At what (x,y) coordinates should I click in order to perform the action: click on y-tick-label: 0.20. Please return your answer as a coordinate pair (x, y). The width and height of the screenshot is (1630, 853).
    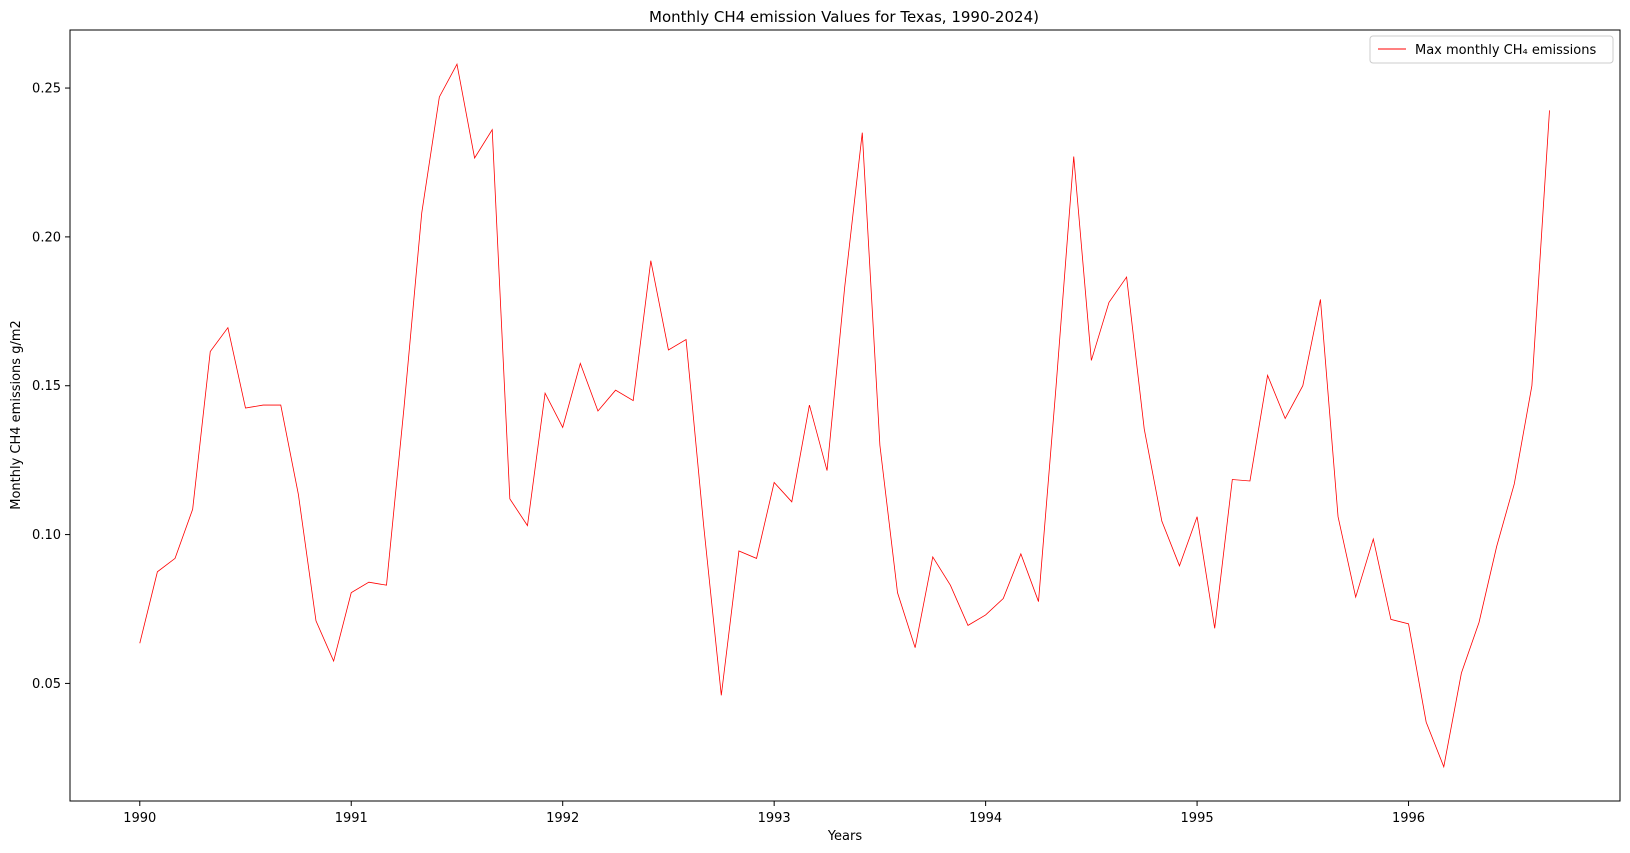
    Looking at the image, I should click on (46, 237).